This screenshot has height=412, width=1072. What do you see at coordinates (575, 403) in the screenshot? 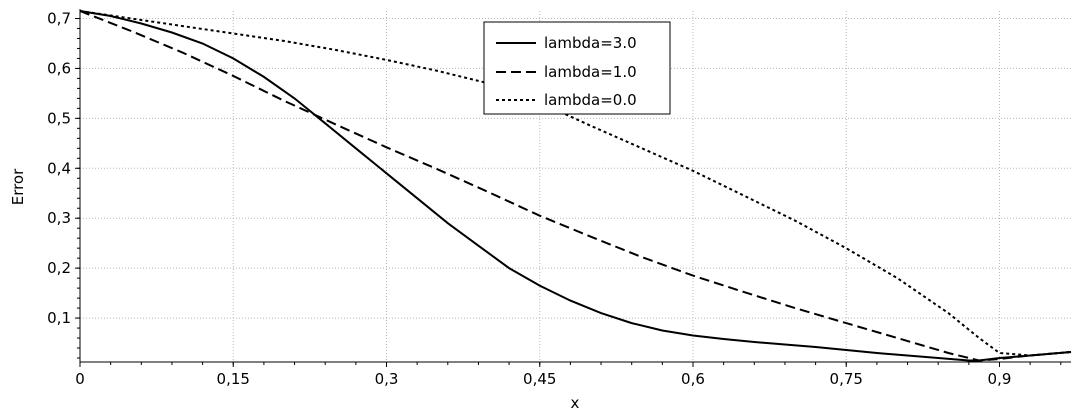
I see `x-axis-title: x` at bounding box center [575, 403].